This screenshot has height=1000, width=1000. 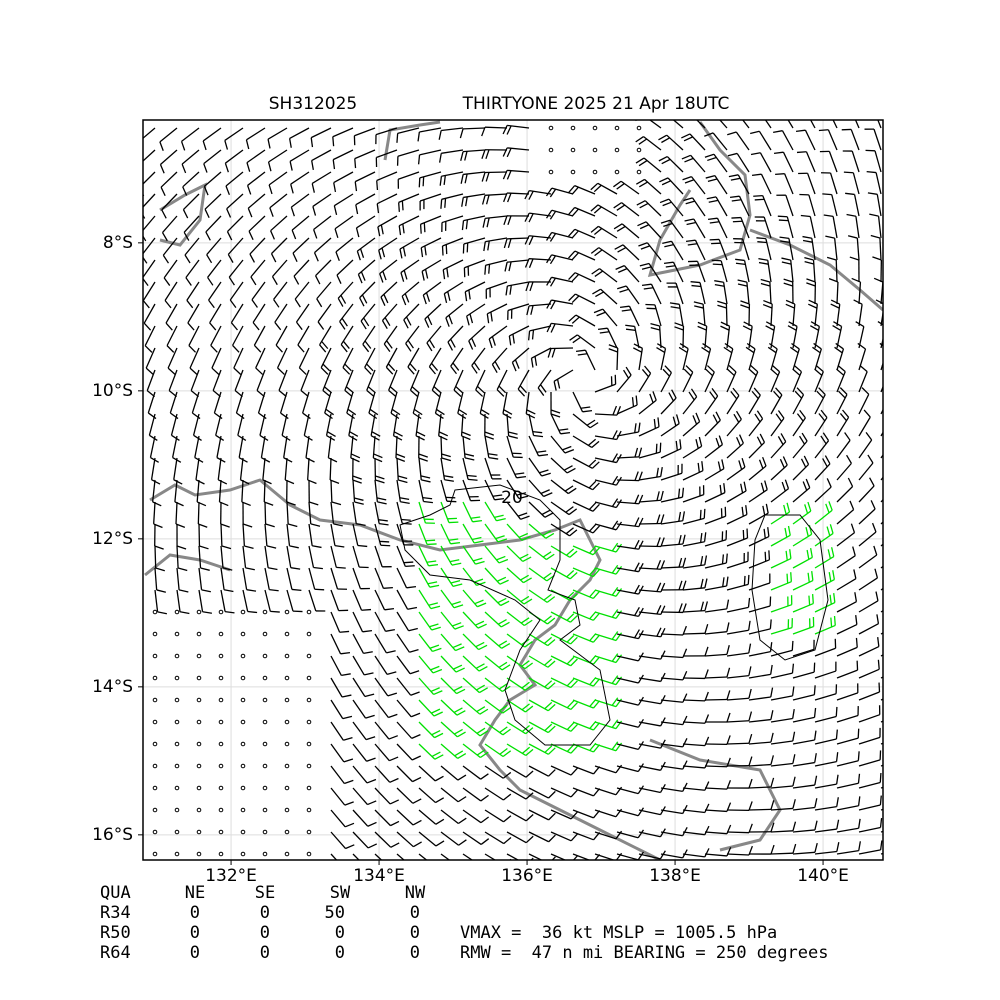 I want to click on row-label: R34, so click(x=115, y=913).